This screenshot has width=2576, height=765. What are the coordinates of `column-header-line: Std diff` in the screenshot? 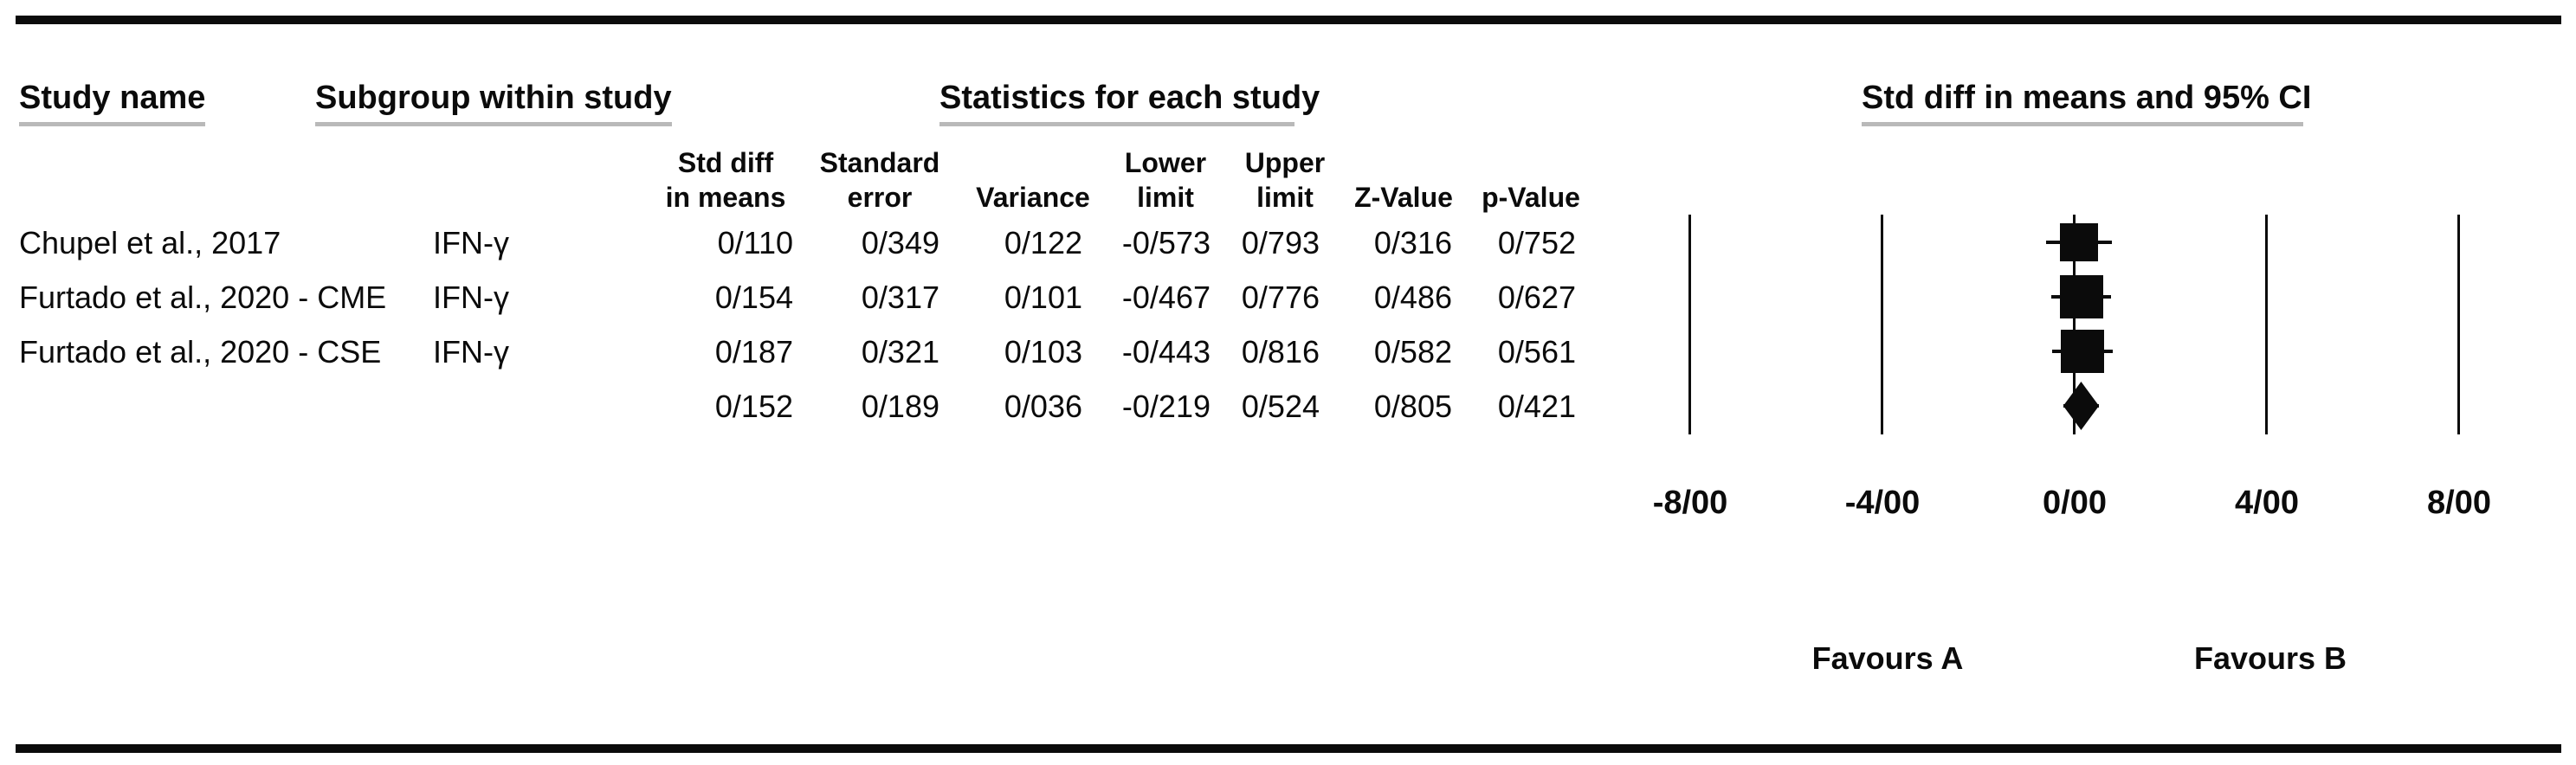 It's located at (725, 162).